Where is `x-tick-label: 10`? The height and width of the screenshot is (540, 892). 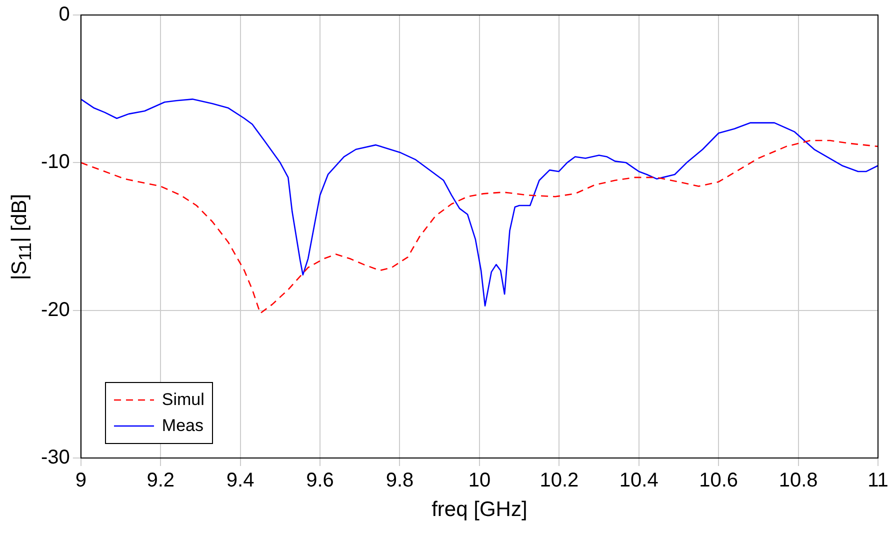
x-tick-label: 10 is located at coordinates (479, 481).